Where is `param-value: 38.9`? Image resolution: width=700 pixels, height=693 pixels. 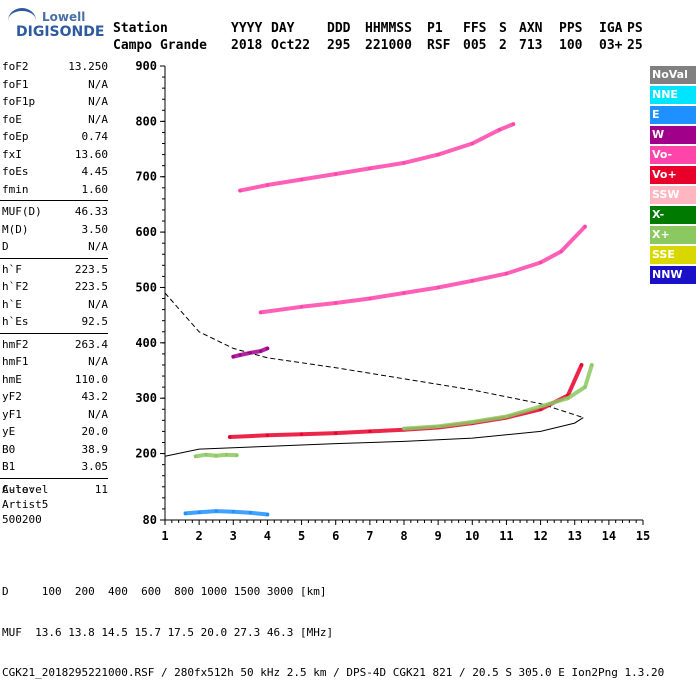 param-value: 38.9 is located at coordinates (95, 449).